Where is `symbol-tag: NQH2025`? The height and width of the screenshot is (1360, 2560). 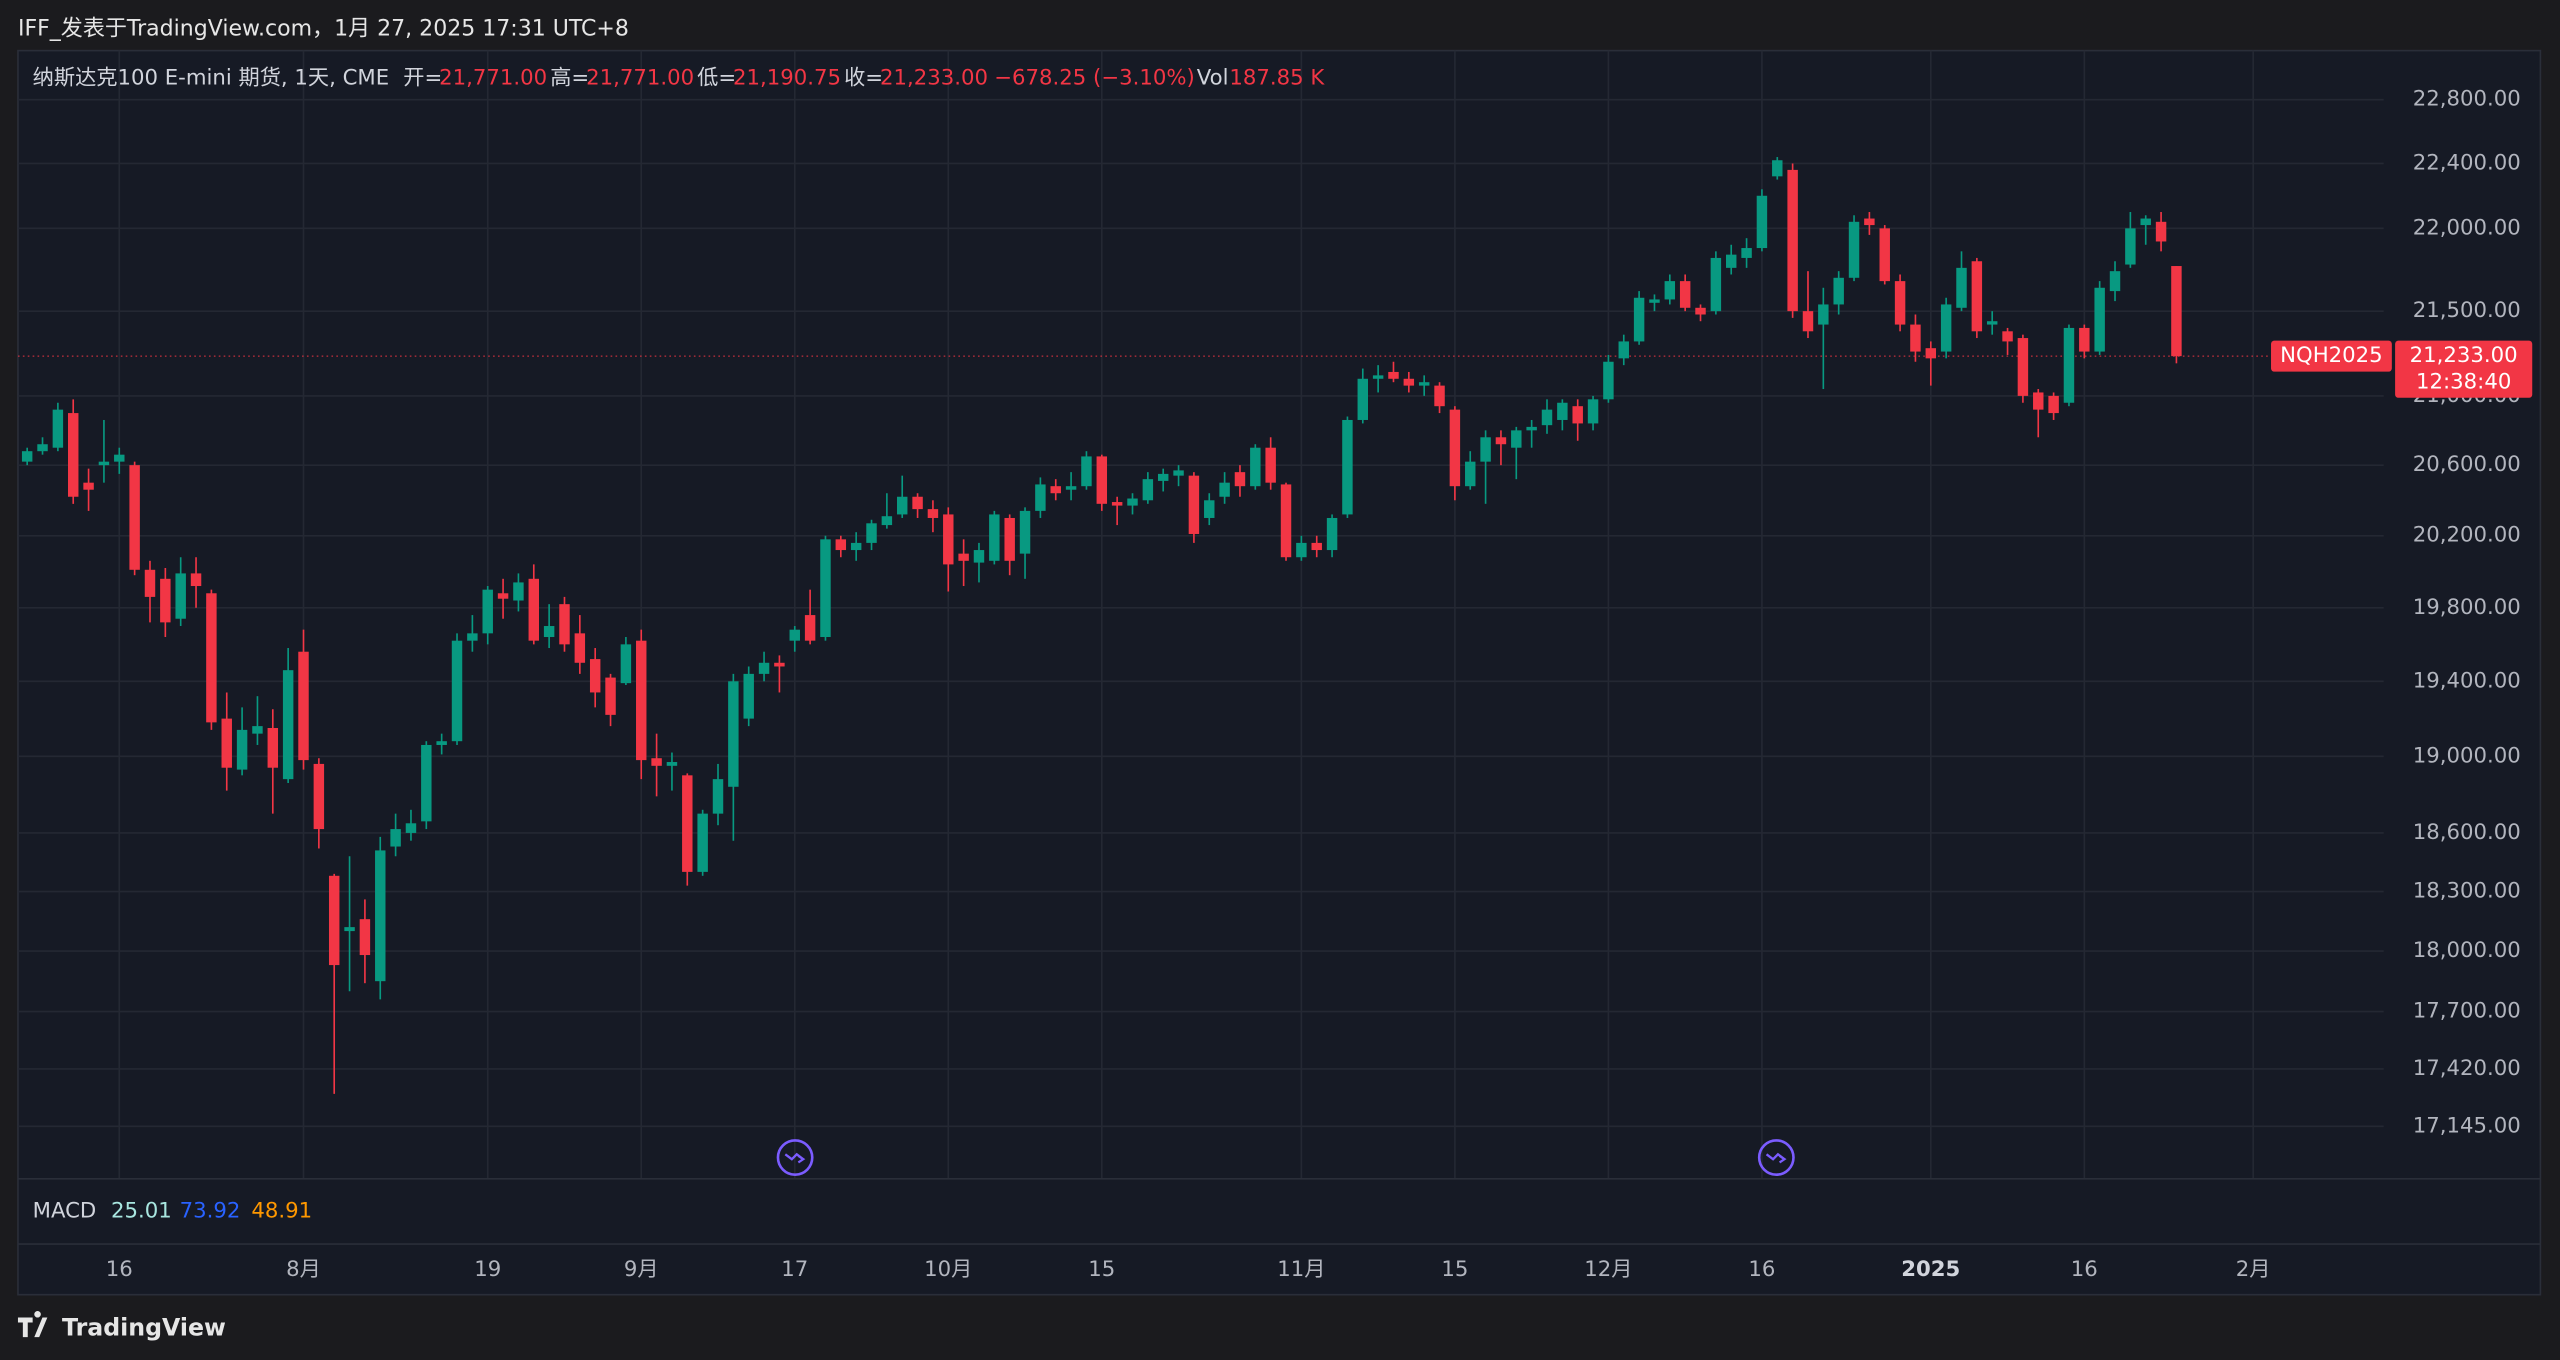 symbol-tag: NQH2025 is located at coordinates (2331, 355).